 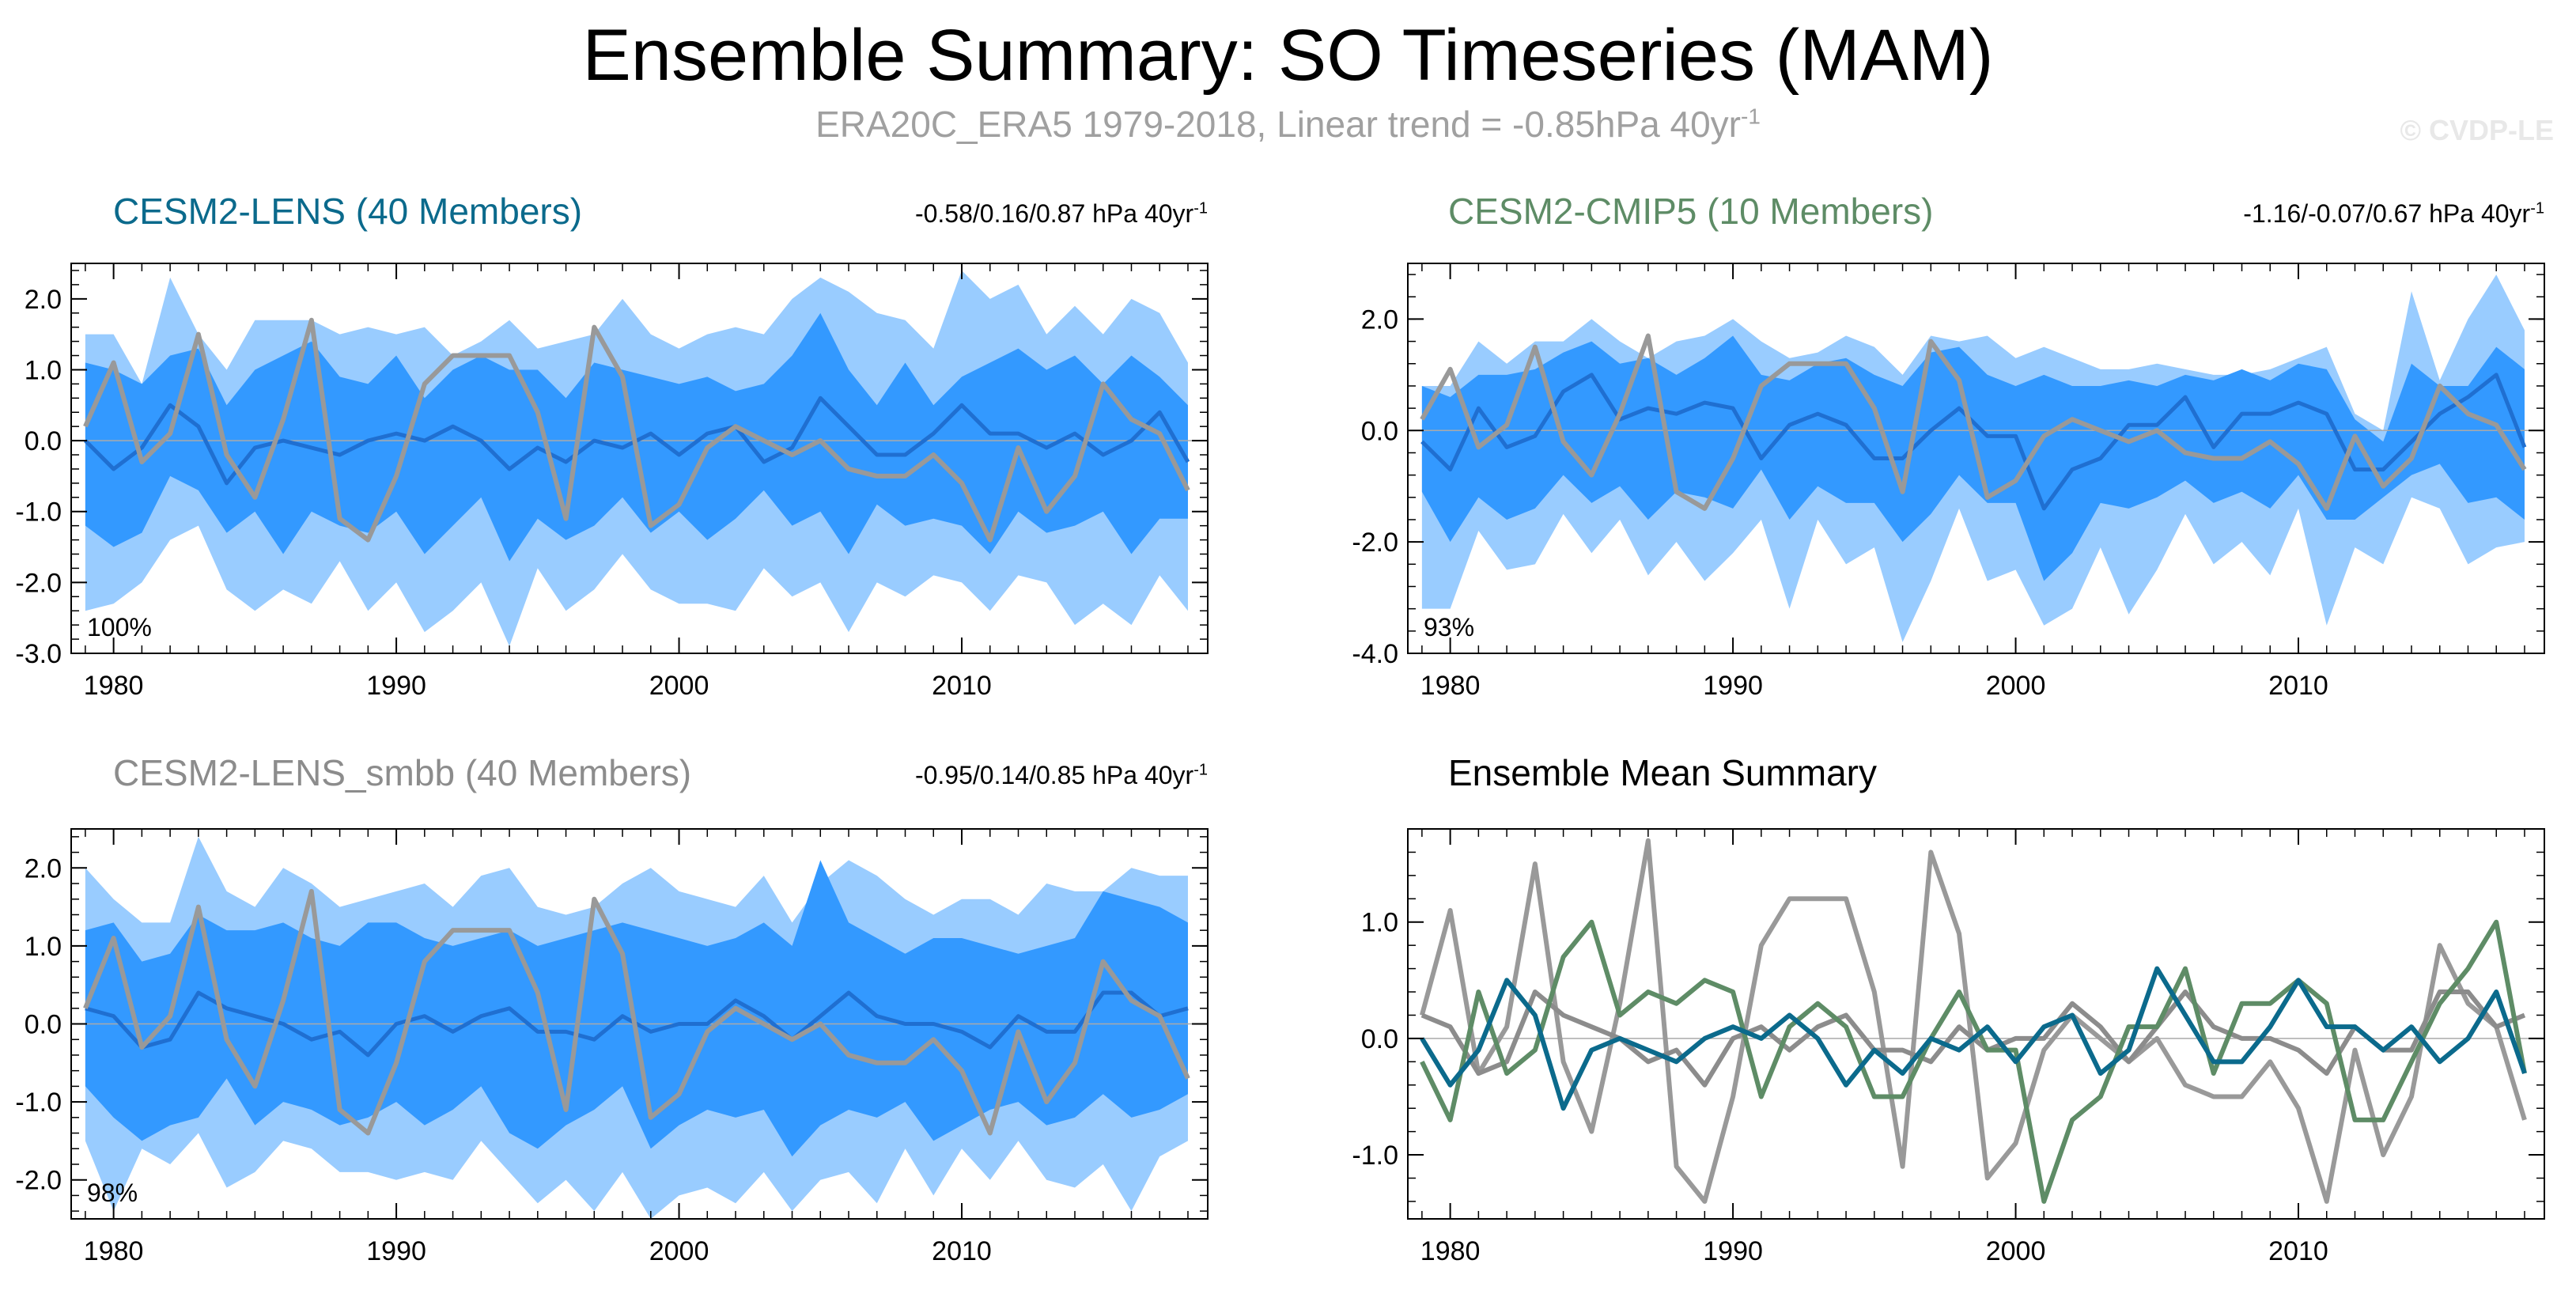 What do you see at coordinates (1288, 56) in the screenshot?
I see `figure-title: Ensemble Summary: SO Timeseries (MAM)` at bounding box center [1288, 56].